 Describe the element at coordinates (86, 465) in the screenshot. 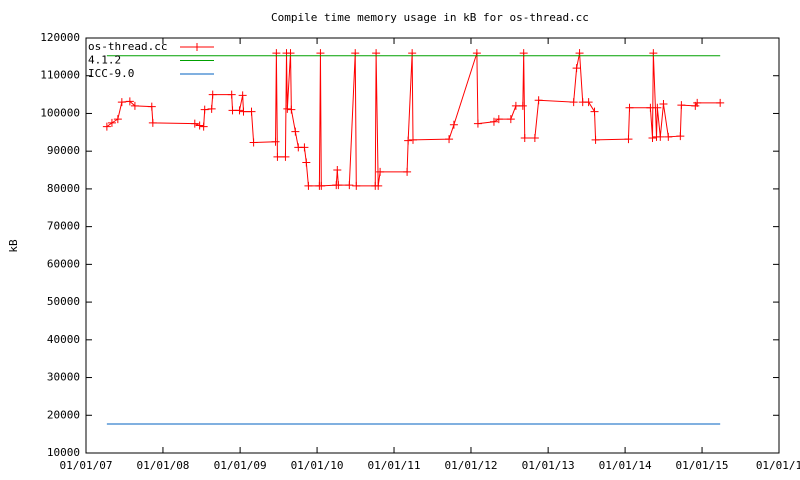

I see `x-tick-label: 01/01/07` at that location.